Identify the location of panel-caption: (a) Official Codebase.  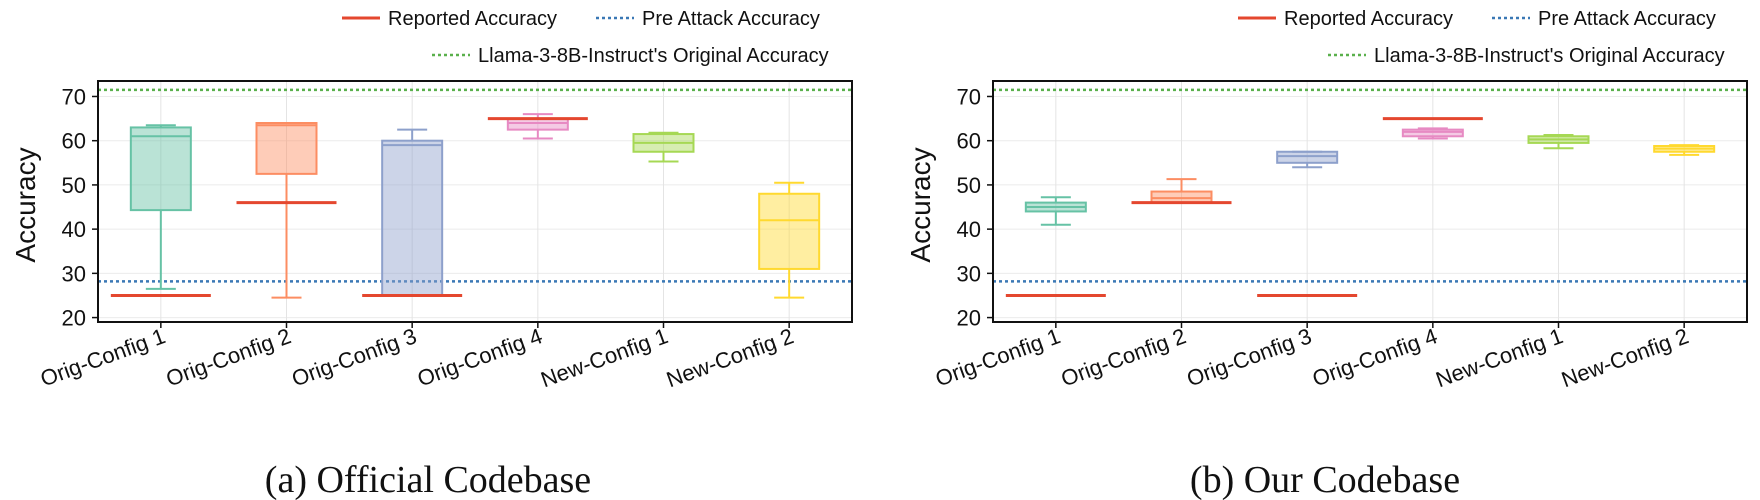
(428, 479).